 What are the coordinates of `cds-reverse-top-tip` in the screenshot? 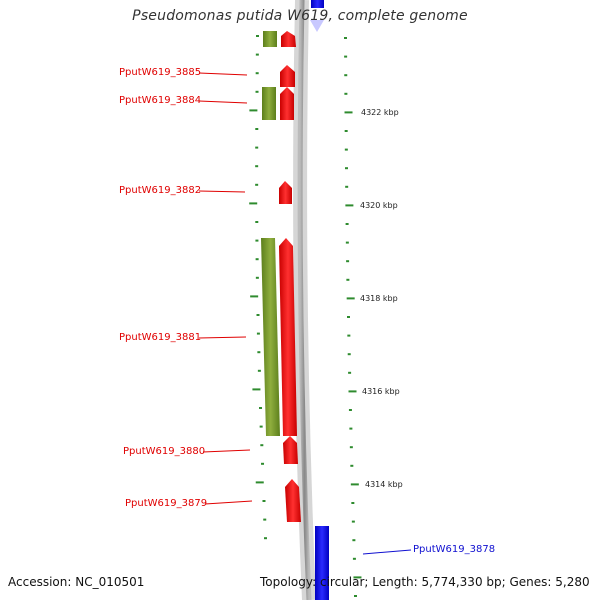 It's located at (317, 26).